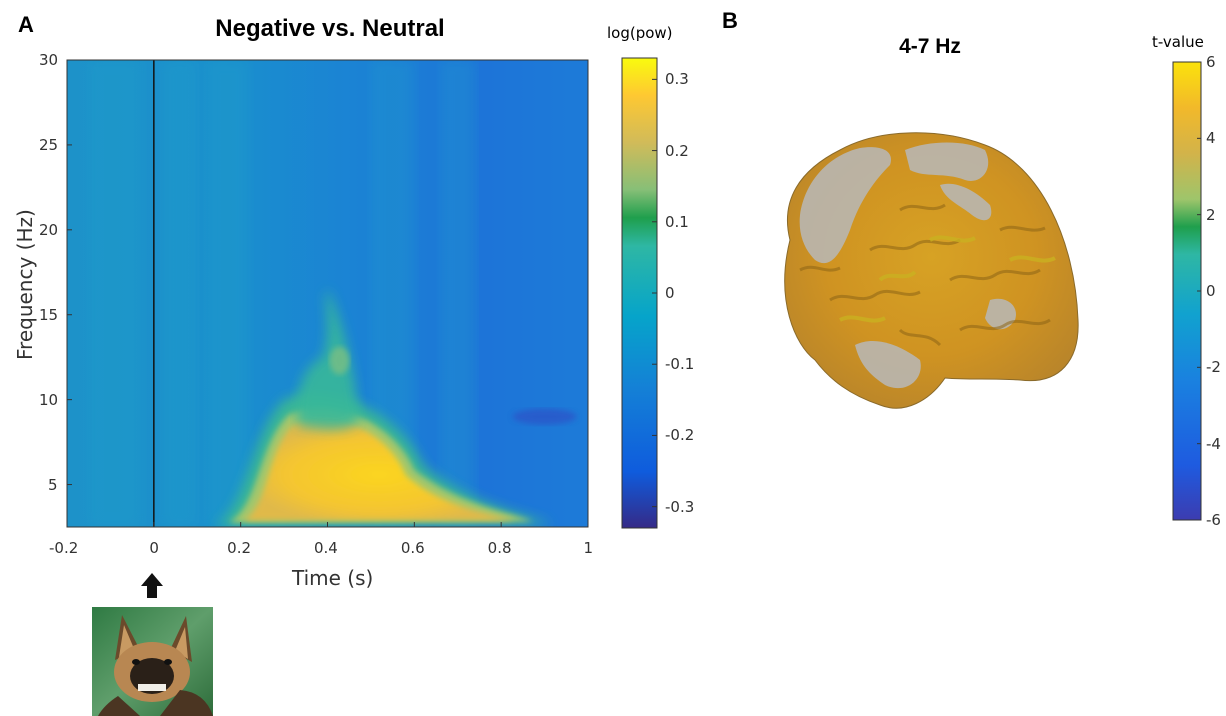 The height and width of the screenshot is (716, 1226). What do you see at coordinates (1211, 214) in the screenshot?
I see `colorbar-b-tick-label: 2` at bounding box center [1211, 214].